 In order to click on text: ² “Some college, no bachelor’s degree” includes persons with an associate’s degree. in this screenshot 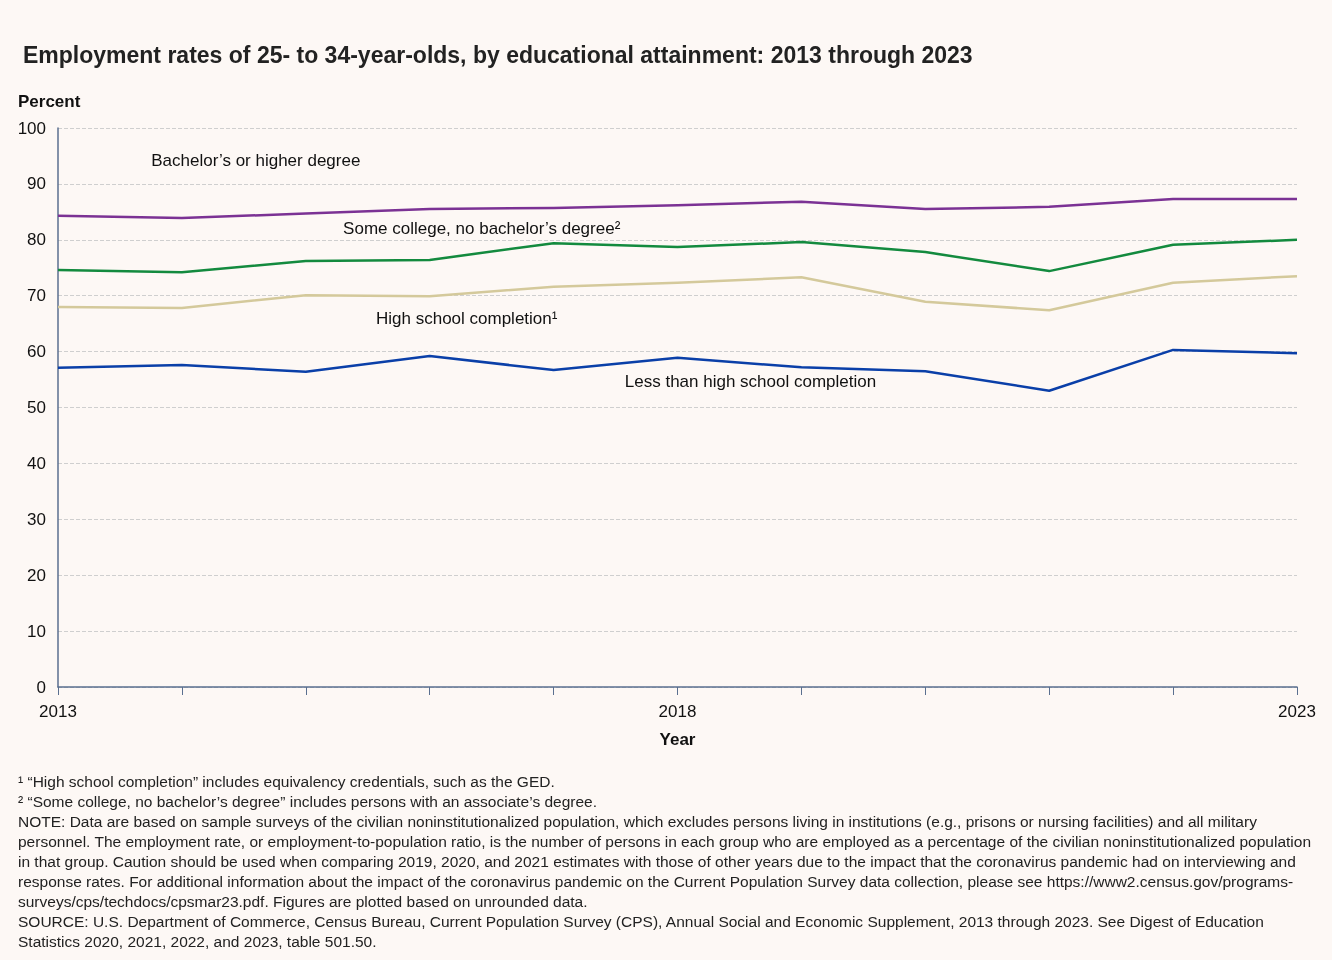, I will do `click(308, 802)`.